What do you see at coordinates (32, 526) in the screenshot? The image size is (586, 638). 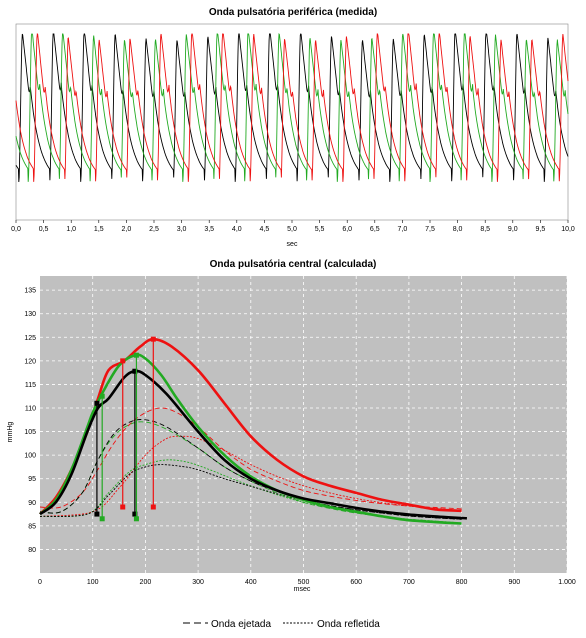 I see `bottom-y-tick-label: 85` at bounding box center [32, 526].